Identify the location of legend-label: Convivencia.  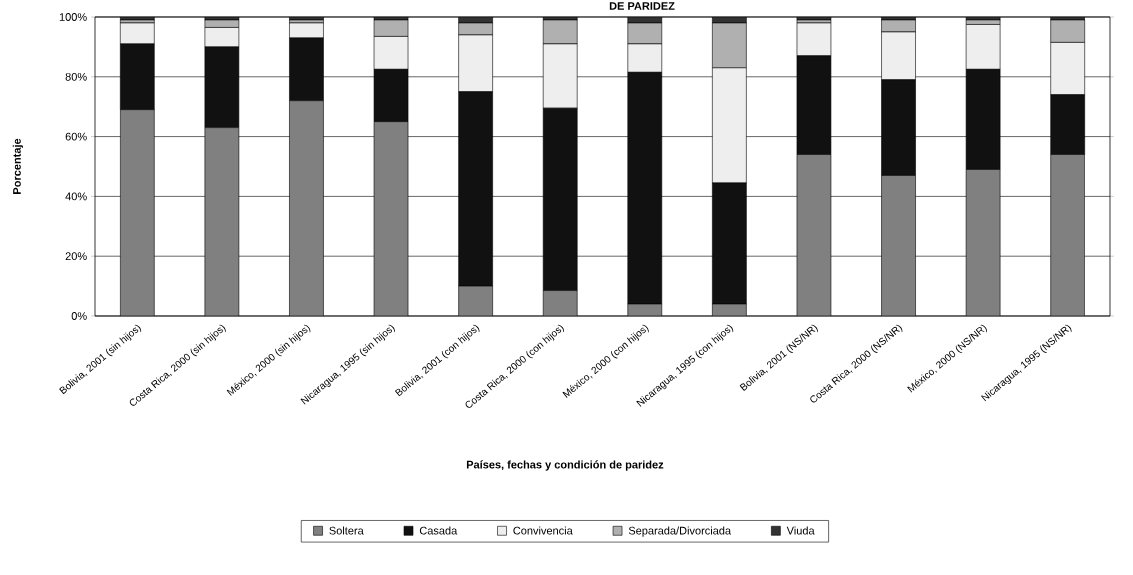
(543, 530).